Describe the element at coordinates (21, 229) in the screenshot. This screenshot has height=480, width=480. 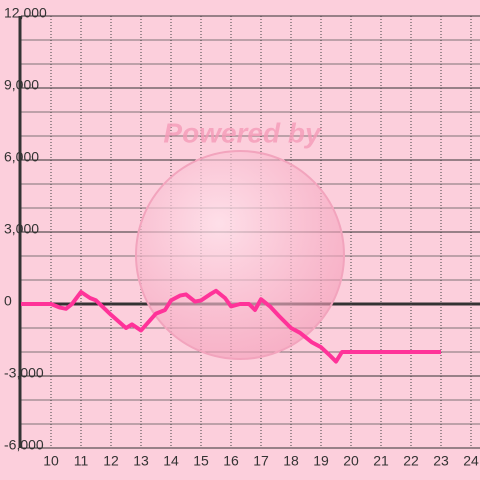
I see `y-tick-label: 3,000` at that location.